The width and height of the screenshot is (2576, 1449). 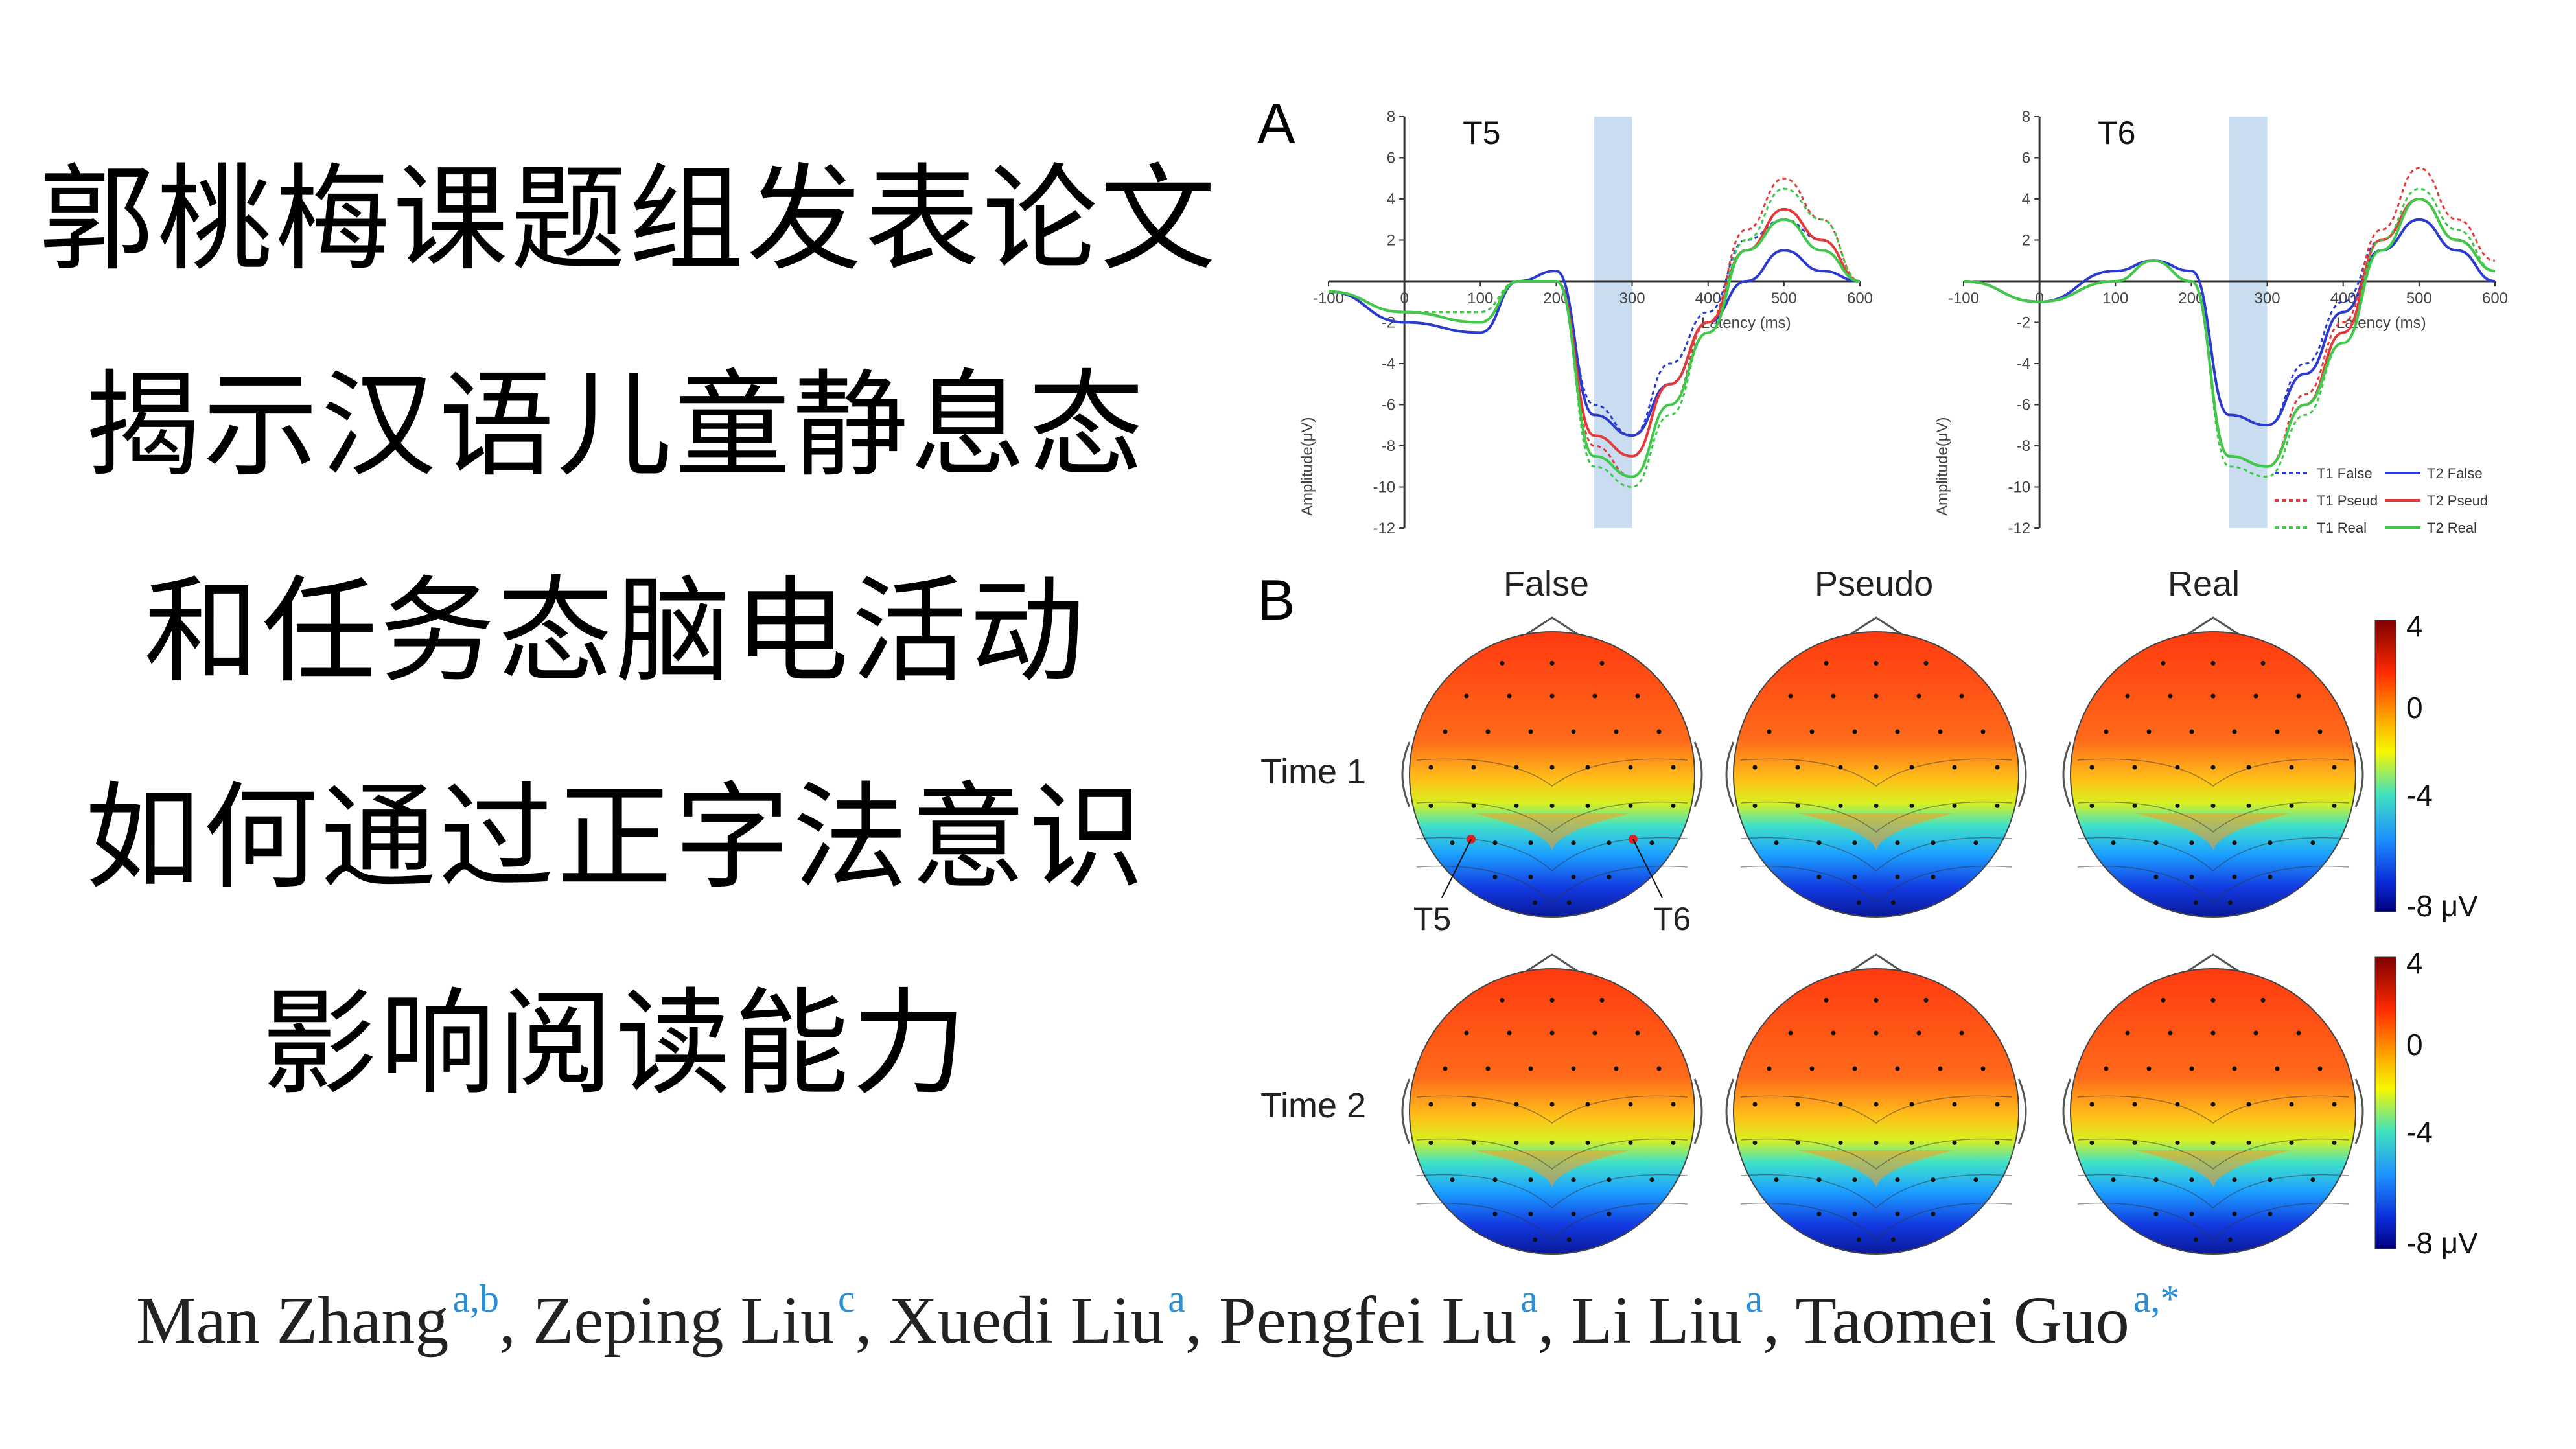 What do you see at coordinates (1314, 1105) in the screenshot?
I see `topo-row-time2: Time 2` at bounding box center [1314, 1105].